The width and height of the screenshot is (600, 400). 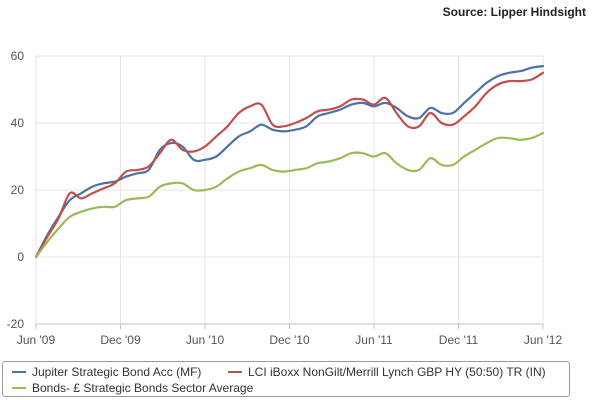 What do you see at coordinates (514, 12) in the screenshot?
I see `source-note: Source: Lipper Hindsight` at bounding box center [514, 12].